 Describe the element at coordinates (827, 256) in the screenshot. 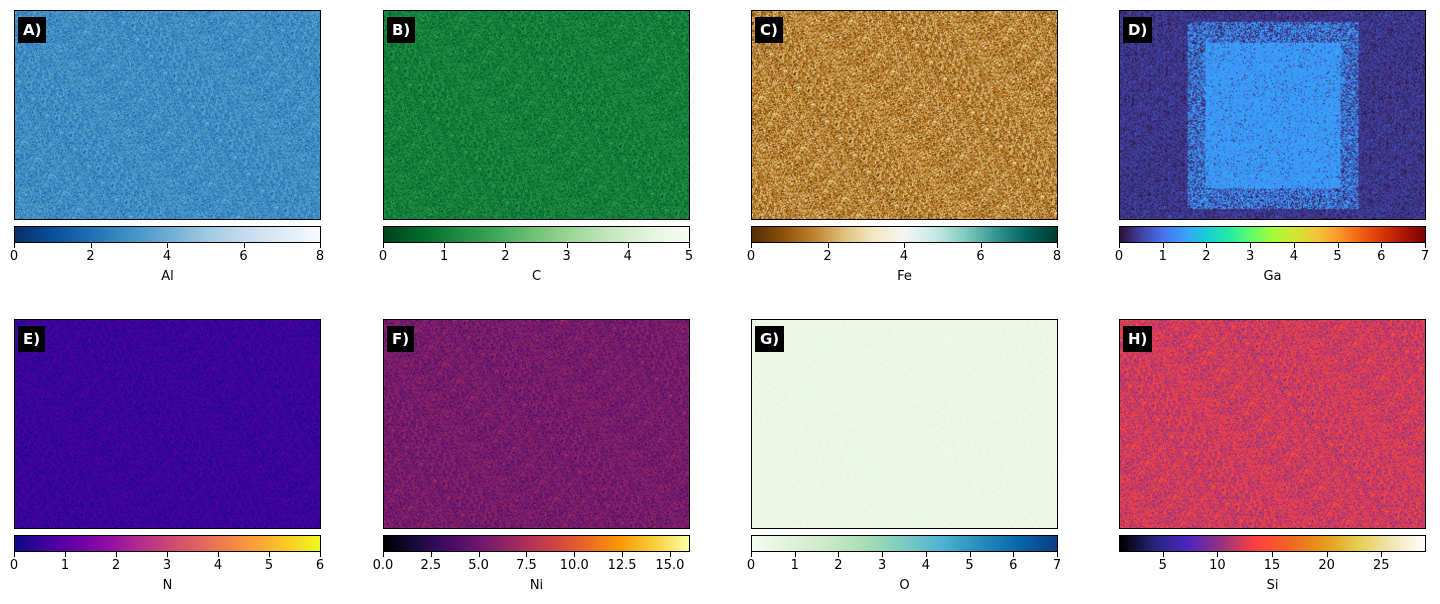

I see `colorbar-tick-label-fe: 2` at that location.